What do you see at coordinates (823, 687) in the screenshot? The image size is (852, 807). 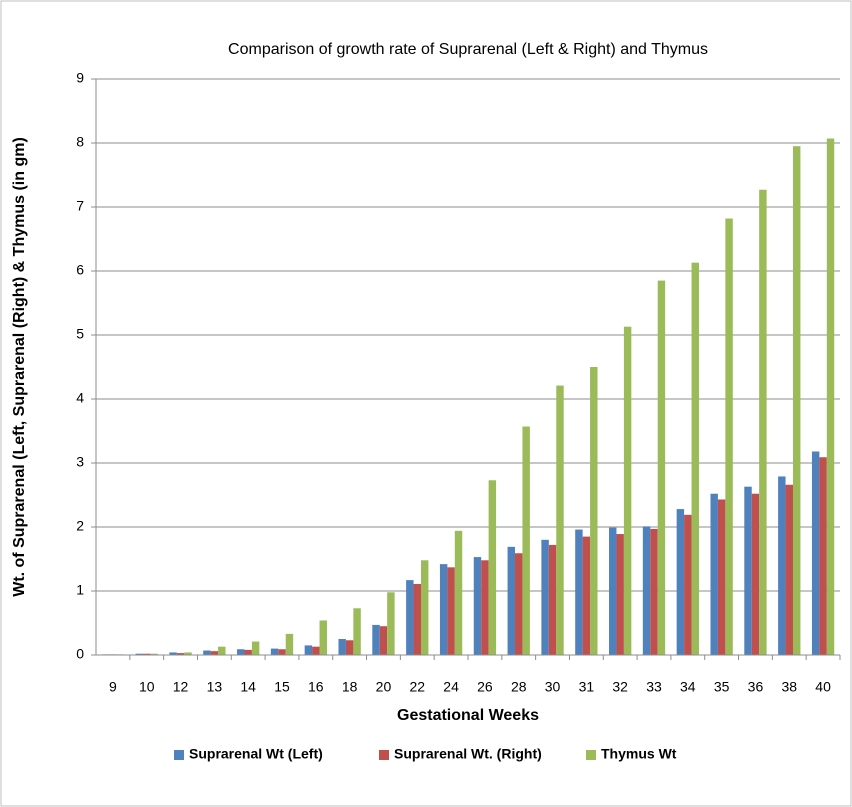 I see `x-tick-label: 40` at bounding box center [823, 687].